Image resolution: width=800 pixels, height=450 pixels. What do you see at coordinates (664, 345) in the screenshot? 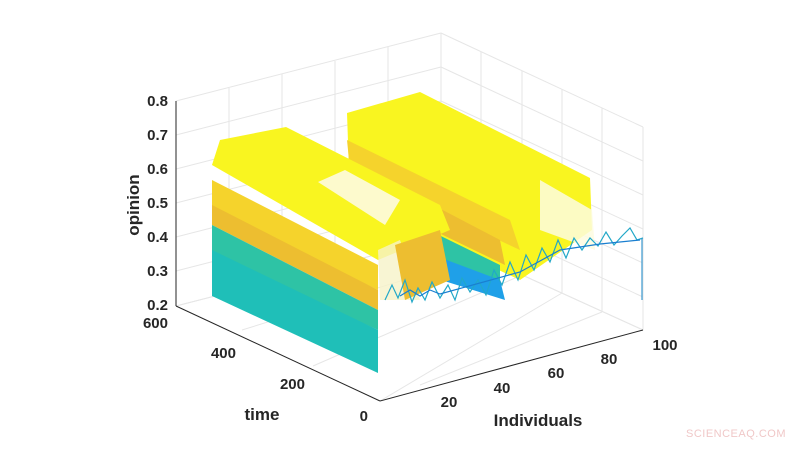
I see `svg-text: 100` at bounding box center [664, 345].